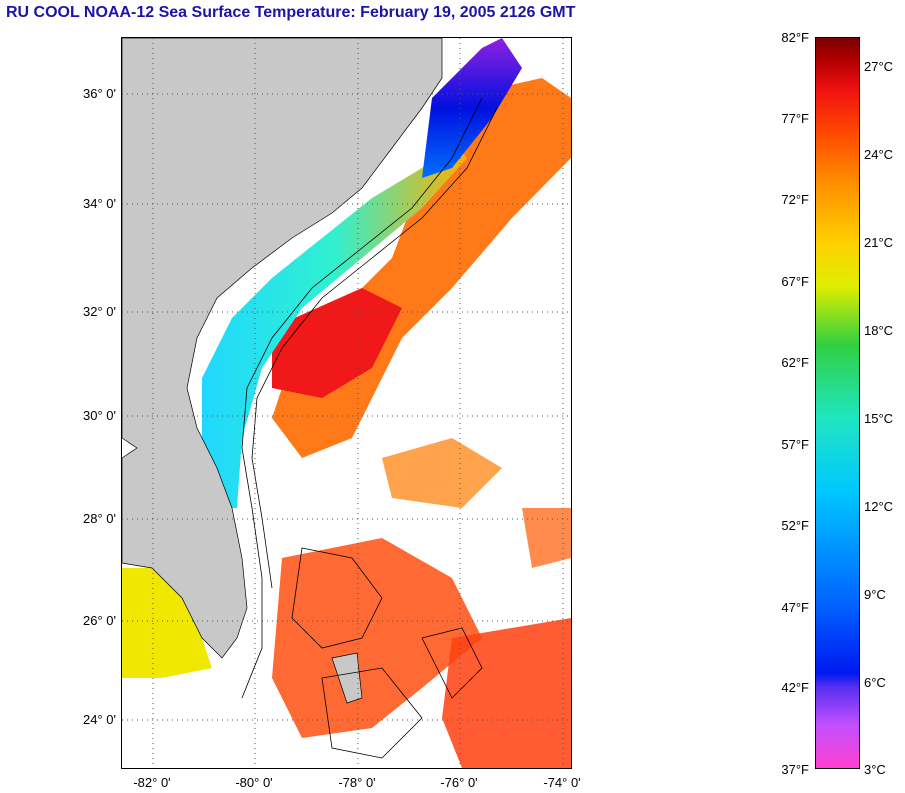 This screenshot has width=905, height=793. Describe the element at coordinates (879, 418) in the screenshot. I see `celsius-label: 15°C` at that location.